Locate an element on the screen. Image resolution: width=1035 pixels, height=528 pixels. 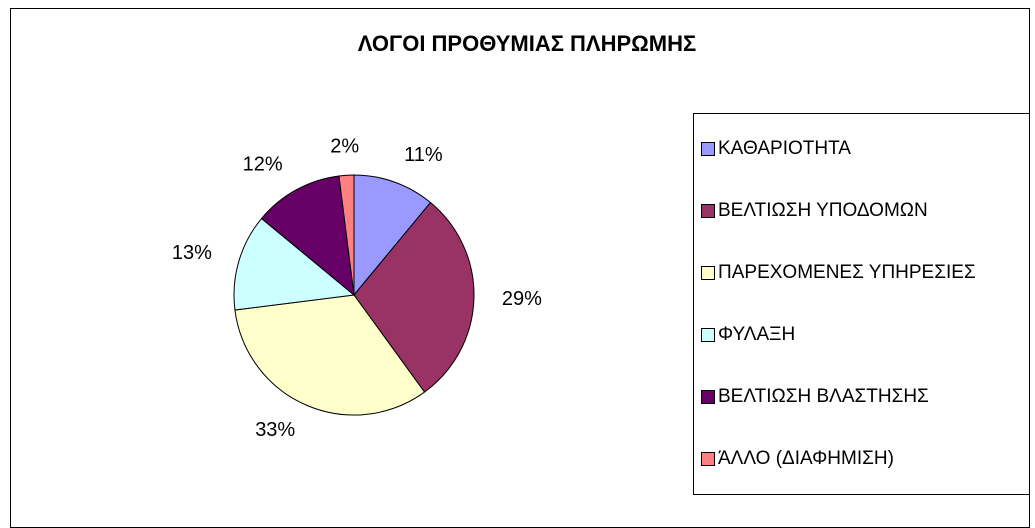
legend-entry: ΠΑΡΕΧΟΜΕΝΕΣ ΥΠΗΡΕΣΙΕΣ is located at coordinates (865, 273).